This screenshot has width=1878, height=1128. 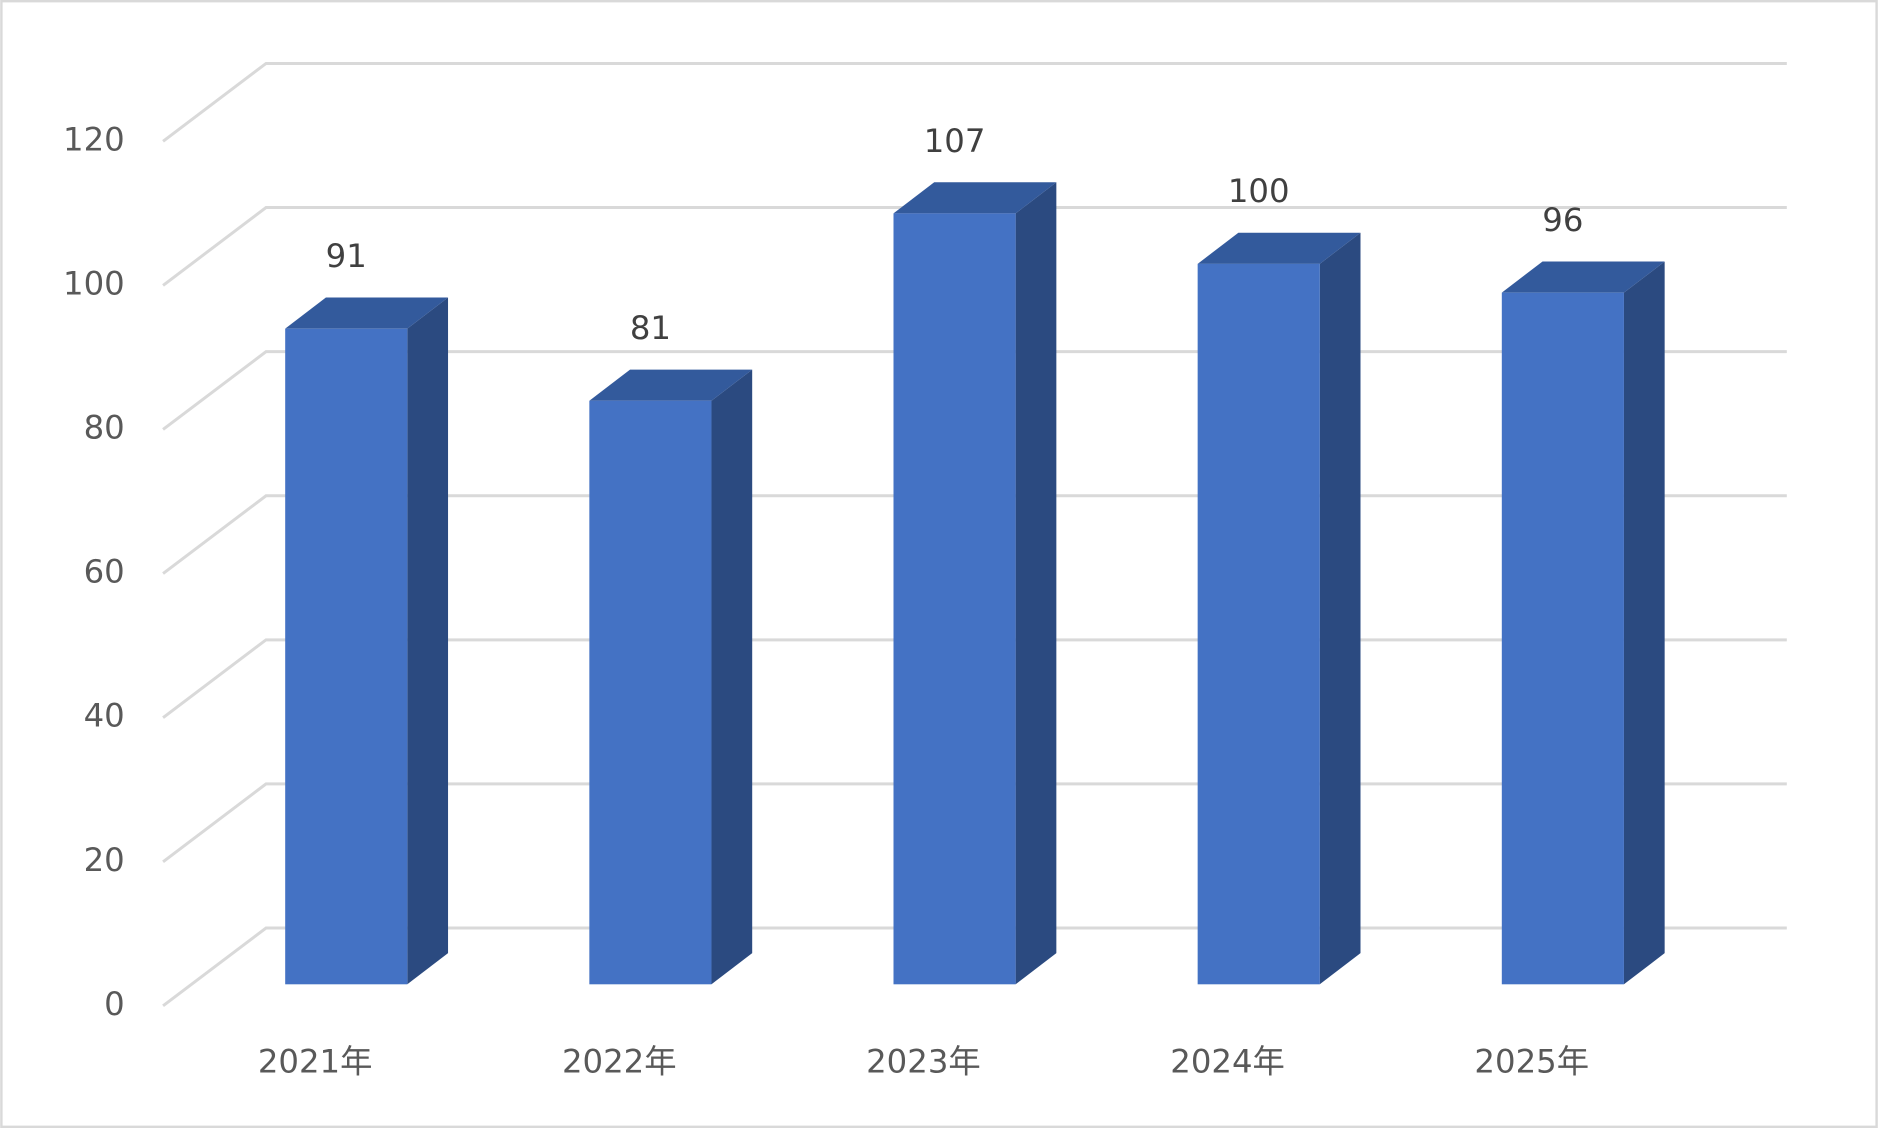 What do you see at coordinates (94, 139) in the screenshot?
I see `y-tick-label: 120` at bounding box center [94, 139].